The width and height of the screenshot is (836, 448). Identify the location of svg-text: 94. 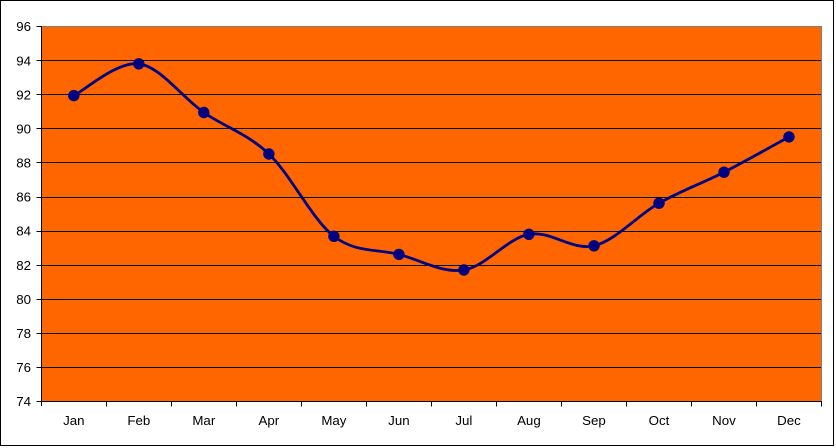
(23, 60).